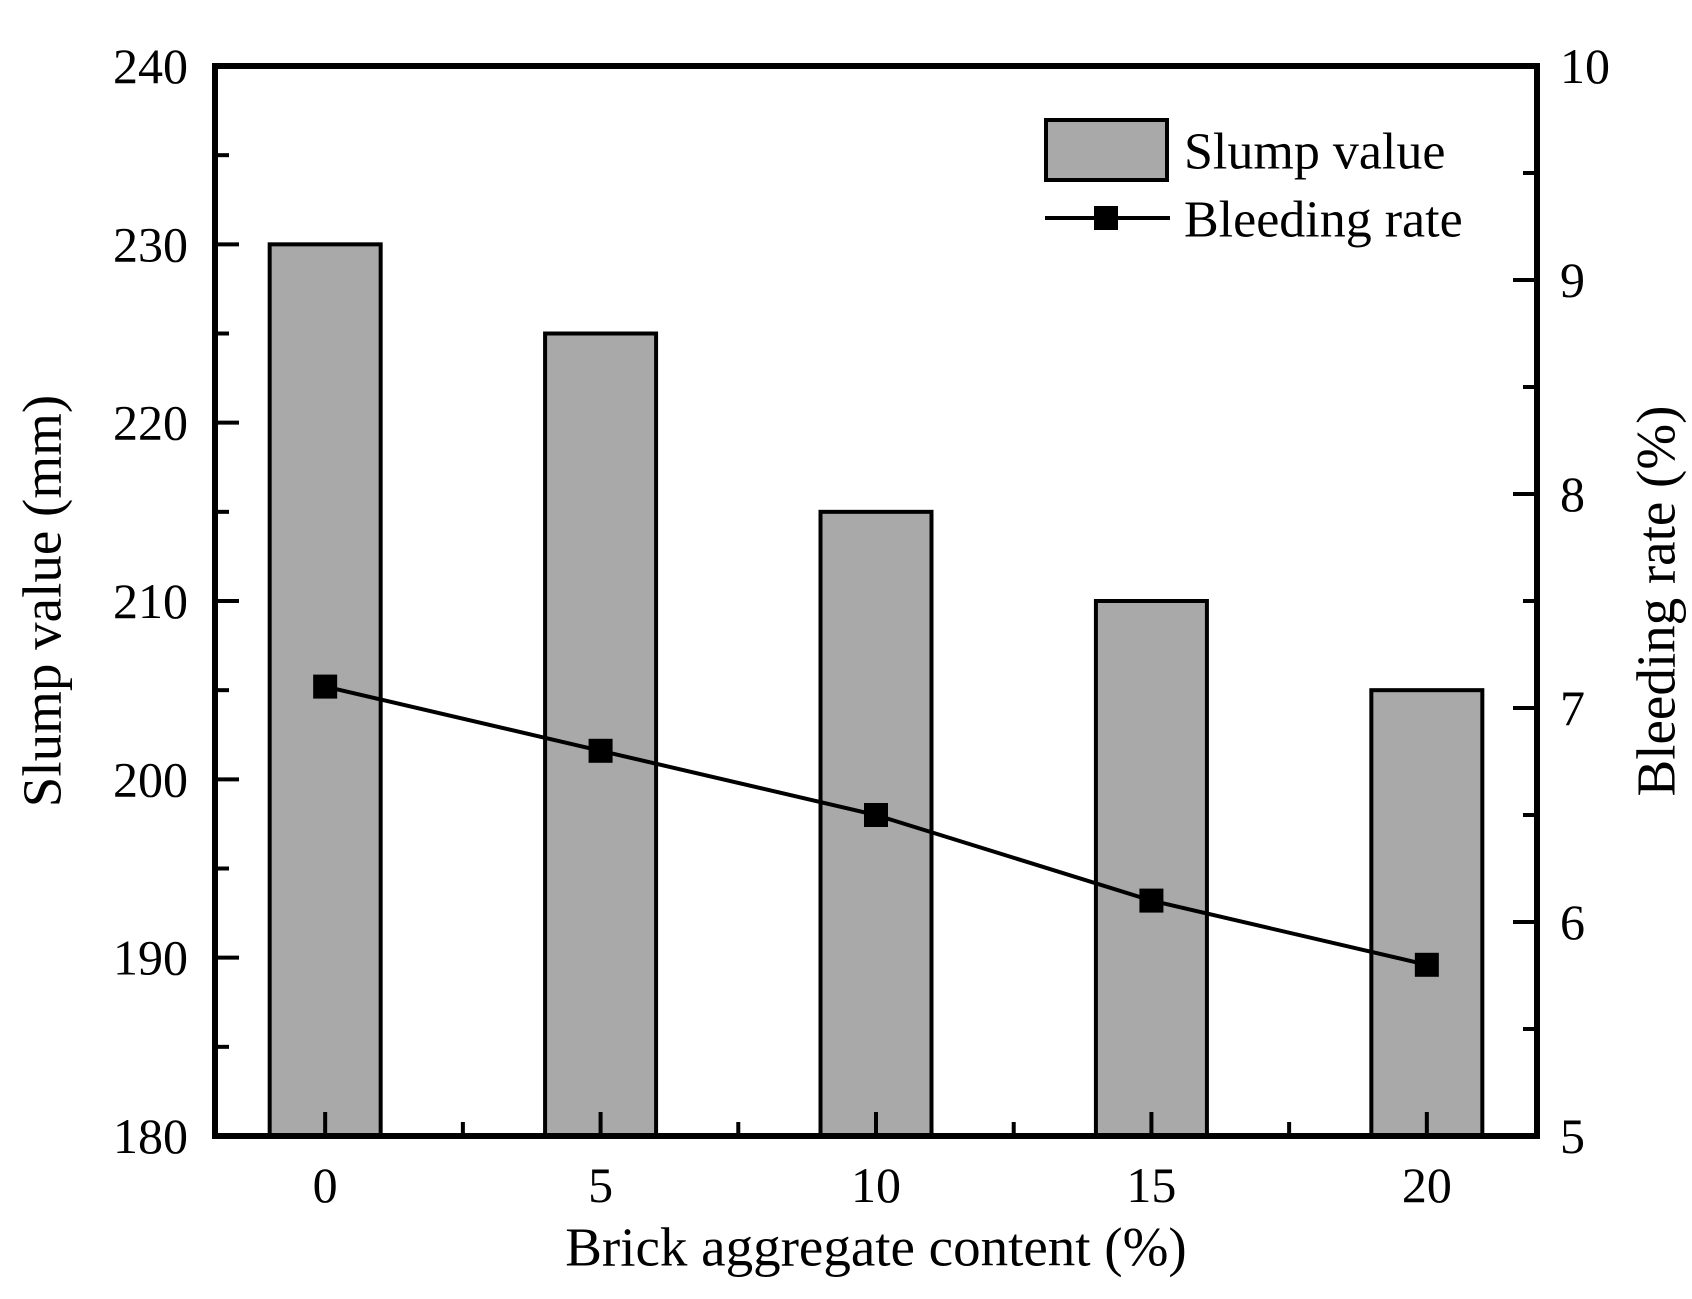 The width and height of the screenshot is (1692, 1299). I want to click on y-right-tick-label: 10, so click(1585, 66).